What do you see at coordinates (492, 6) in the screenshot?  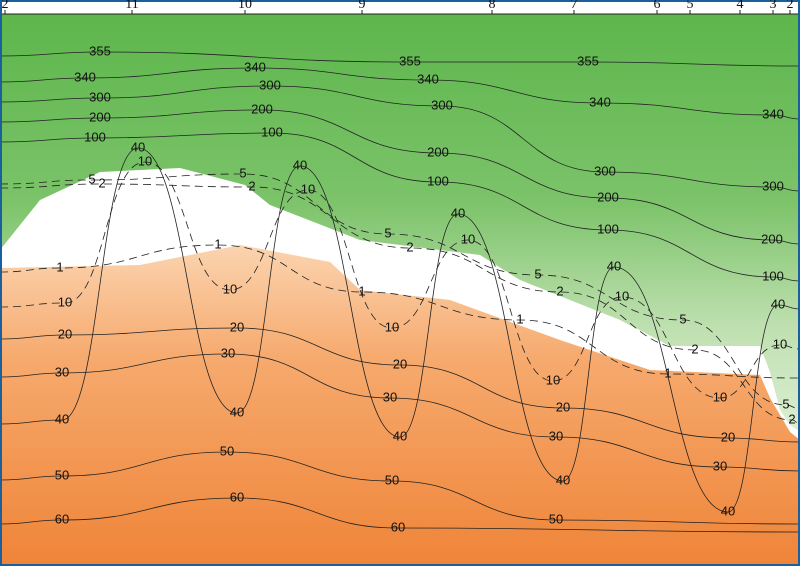 I see `station-label: 8` at bounding box center [492, 6].